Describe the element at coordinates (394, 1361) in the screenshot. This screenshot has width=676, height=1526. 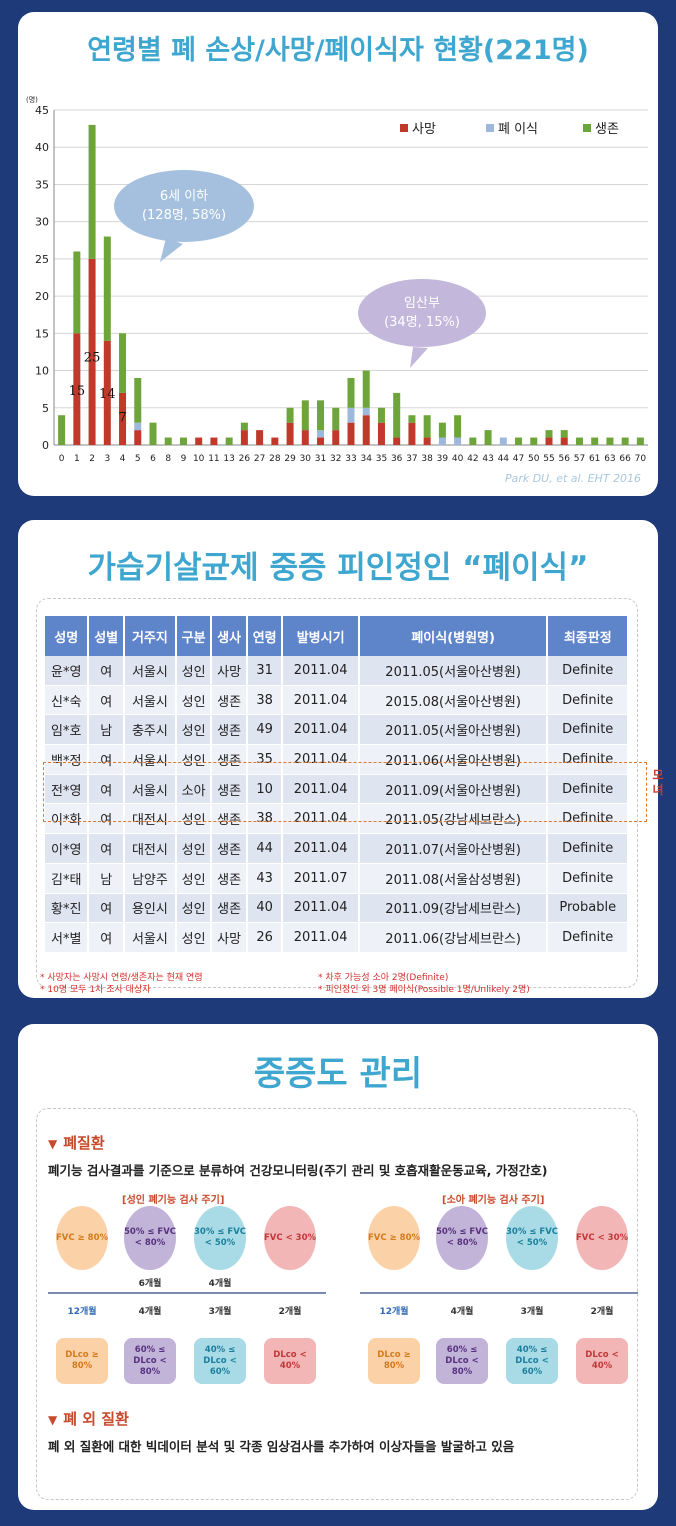
I see `child-dlco-level-1: DLco ≥ 80%` at that location.